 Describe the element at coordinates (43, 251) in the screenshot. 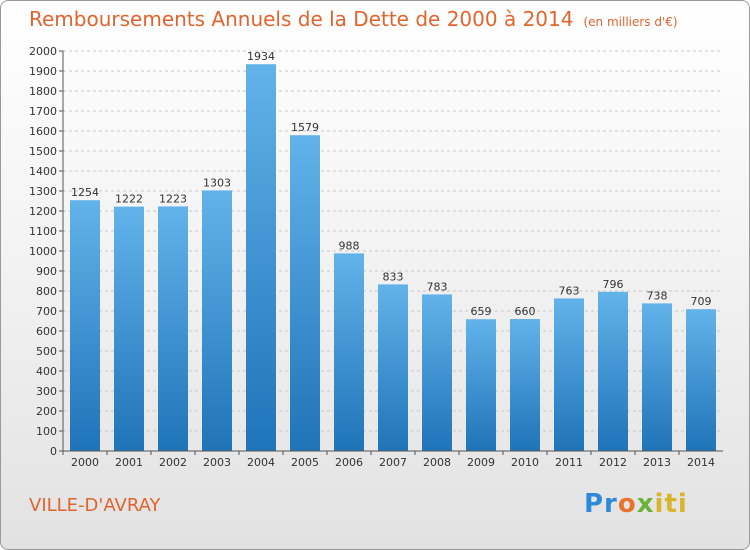

I see `y-tick-label: 1000` at that location.